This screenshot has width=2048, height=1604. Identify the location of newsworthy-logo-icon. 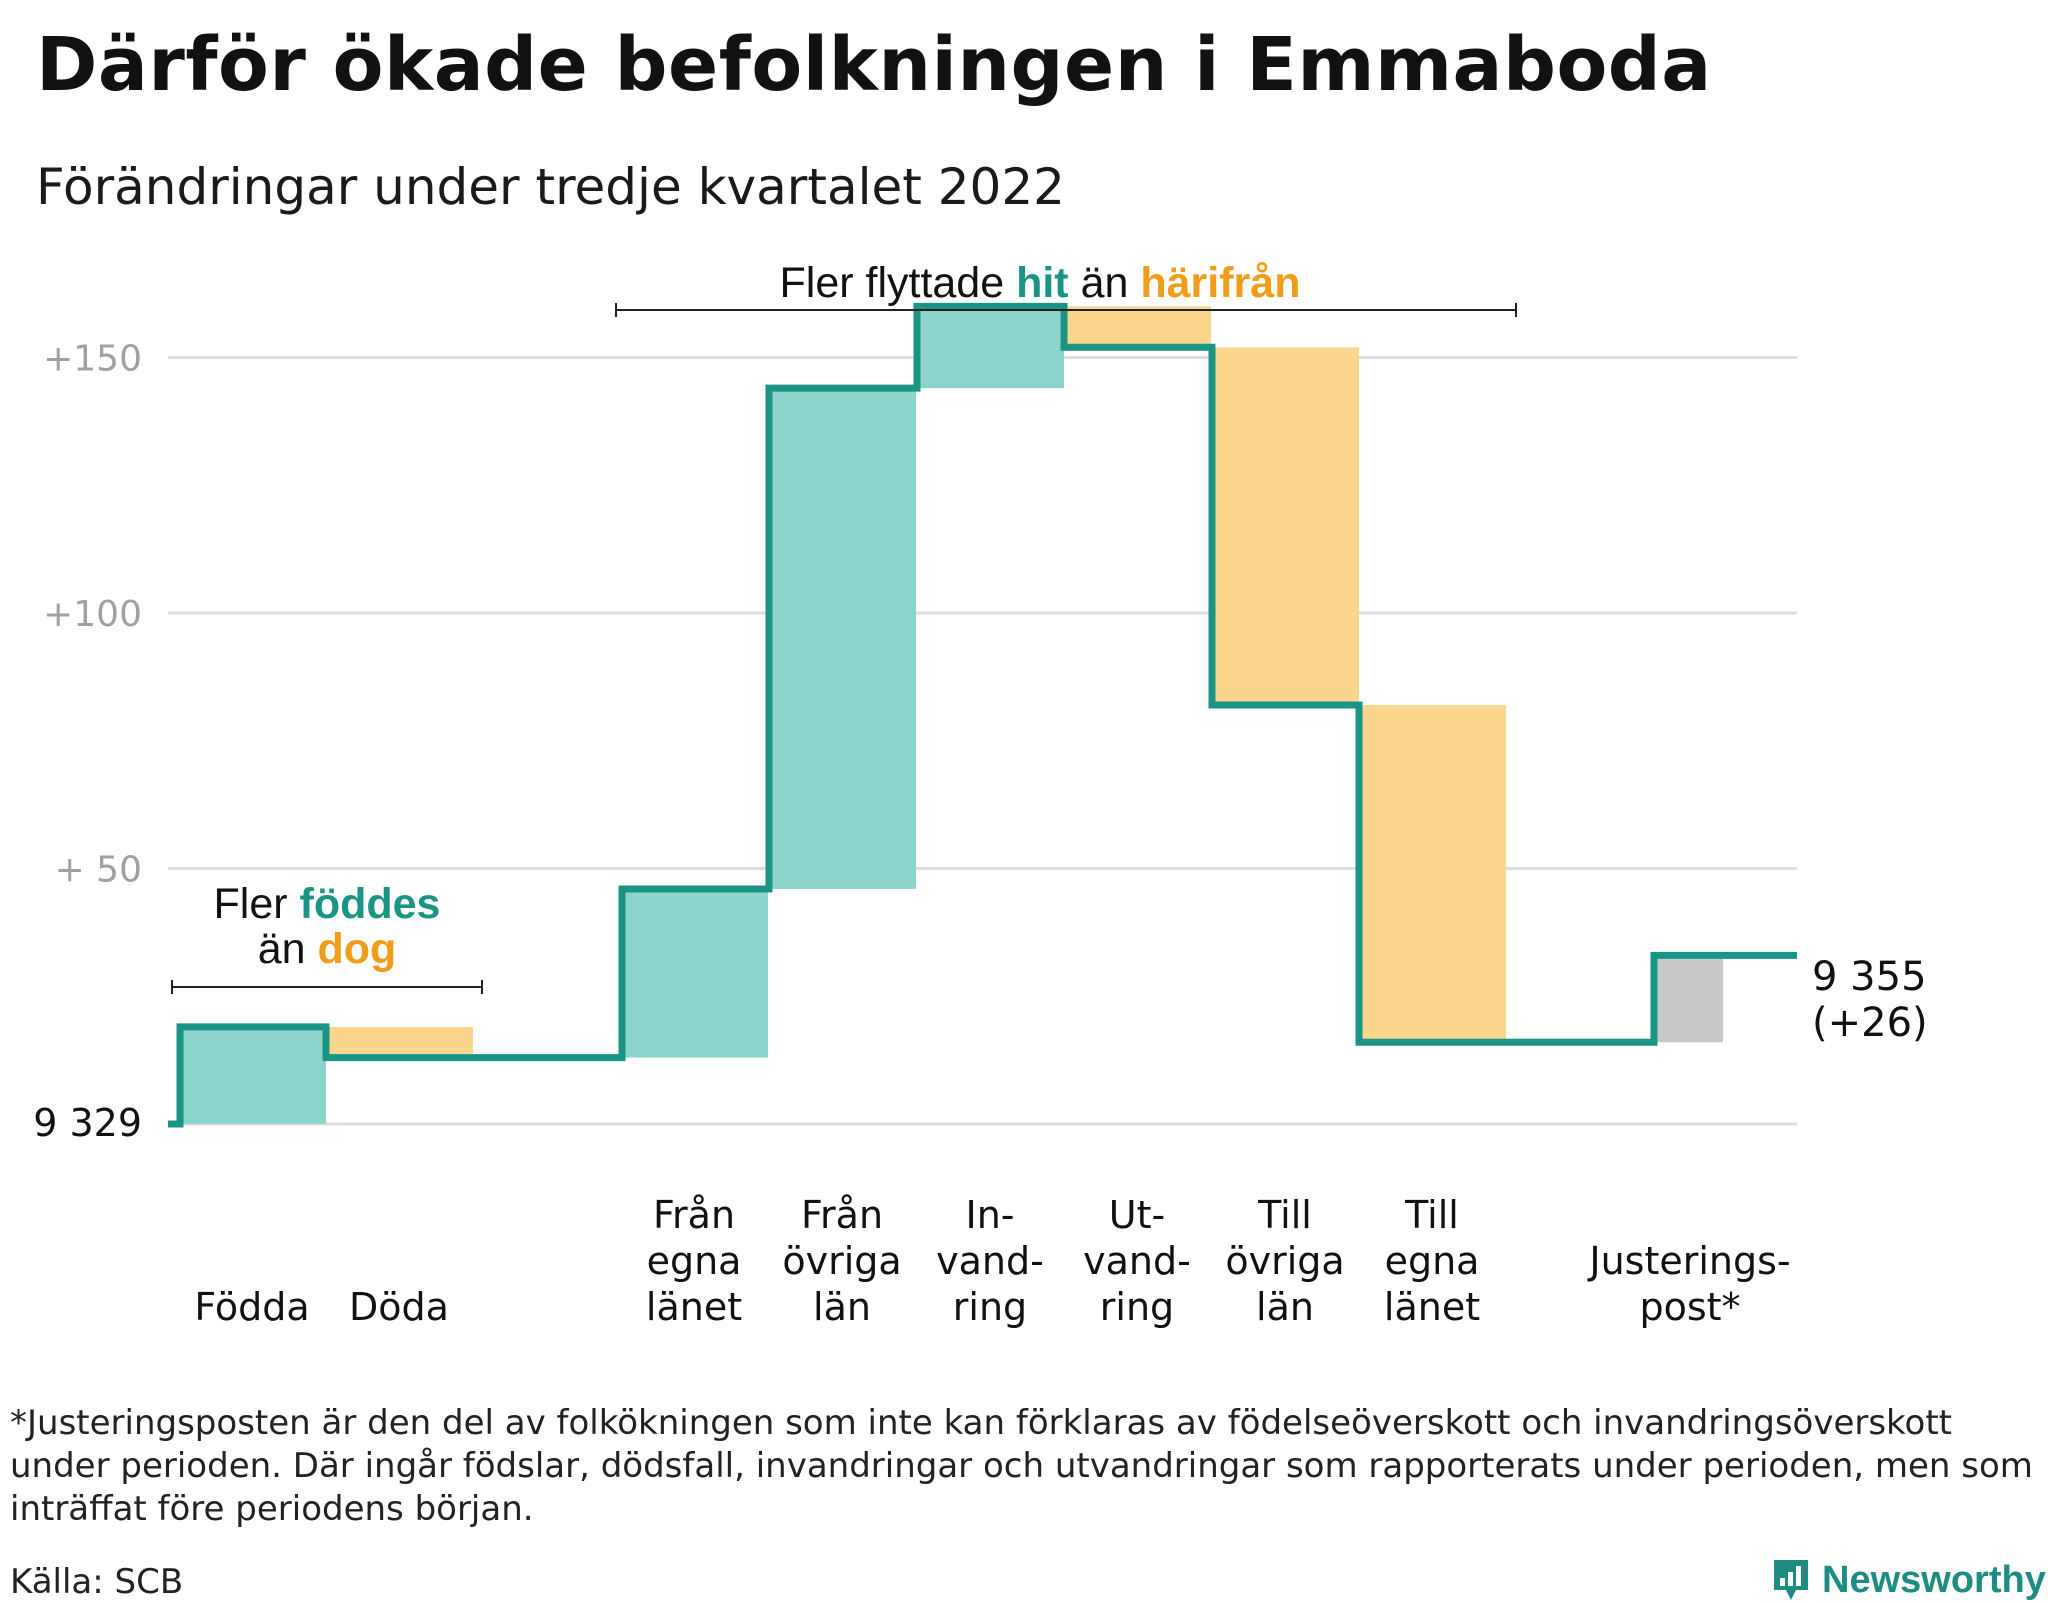
(1791, 1580).